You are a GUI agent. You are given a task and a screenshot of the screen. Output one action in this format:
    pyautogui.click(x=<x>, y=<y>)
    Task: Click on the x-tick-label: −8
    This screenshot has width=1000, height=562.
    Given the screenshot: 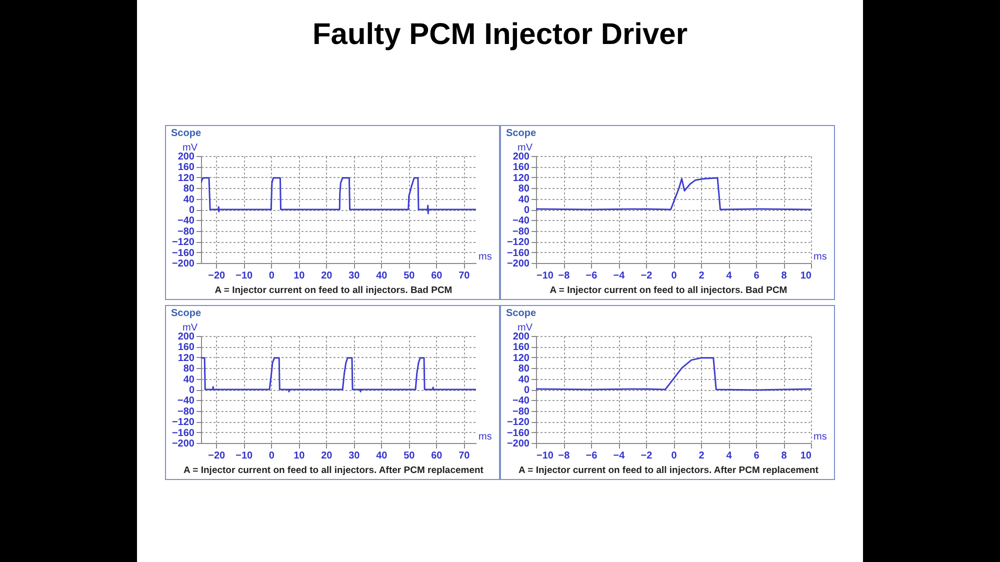 What is the action you would take?
    pyautogui.click(x=564, y=456)
    